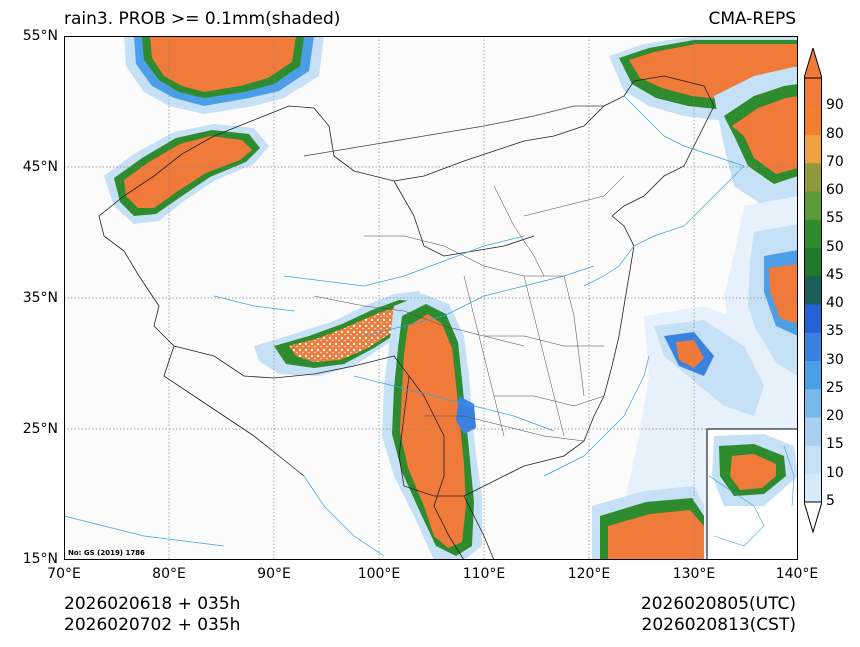  Describe the element at coordinates (718, 604) in the screenshot. I see `valid-time-utc: 2026020805(UTC)` at that location.